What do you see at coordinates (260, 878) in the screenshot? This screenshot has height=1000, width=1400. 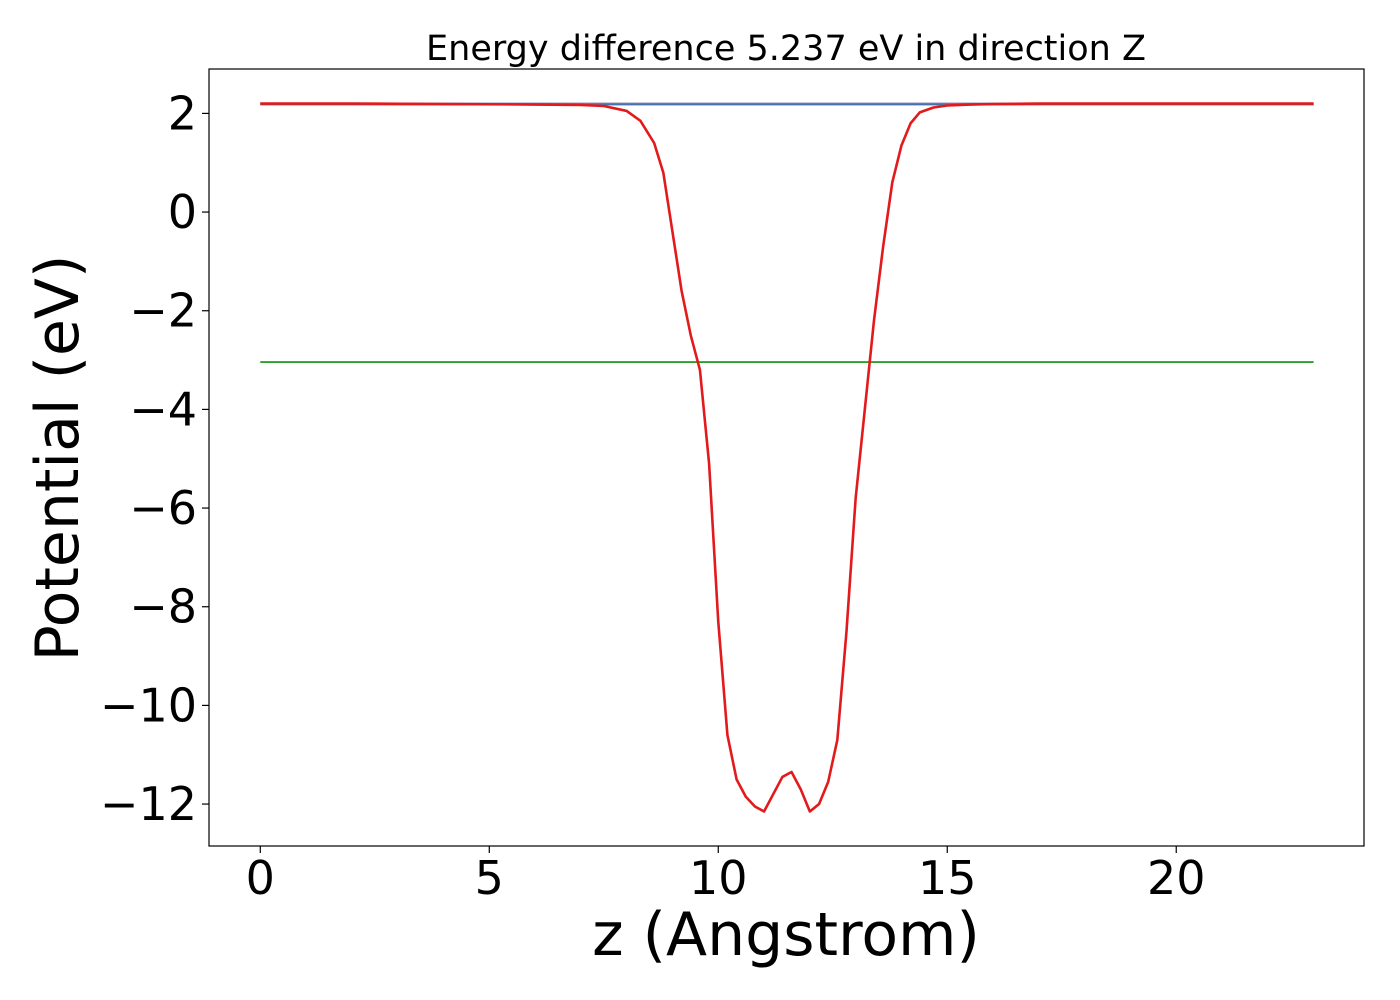 I see `x-tick-label: 0` at bounding box center [260, 878].